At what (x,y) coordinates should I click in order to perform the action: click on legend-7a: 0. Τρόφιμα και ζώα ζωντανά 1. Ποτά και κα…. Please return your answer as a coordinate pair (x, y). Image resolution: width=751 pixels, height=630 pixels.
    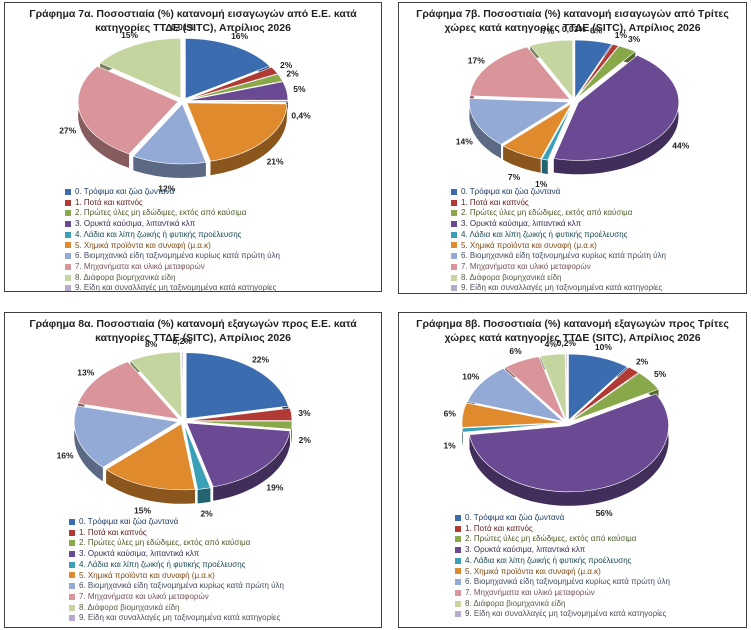
    Looking at the image, I should click on (172, 240).